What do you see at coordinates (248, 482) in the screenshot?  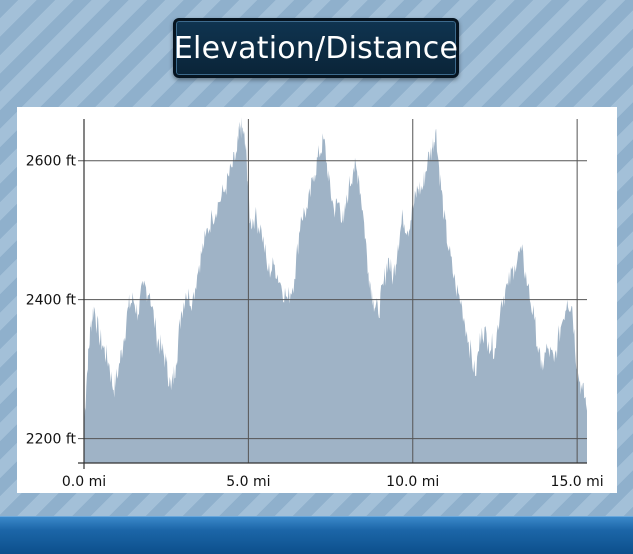 I see `x-tick-label-1: 5.0 mi` at bounding box center [248, 482].